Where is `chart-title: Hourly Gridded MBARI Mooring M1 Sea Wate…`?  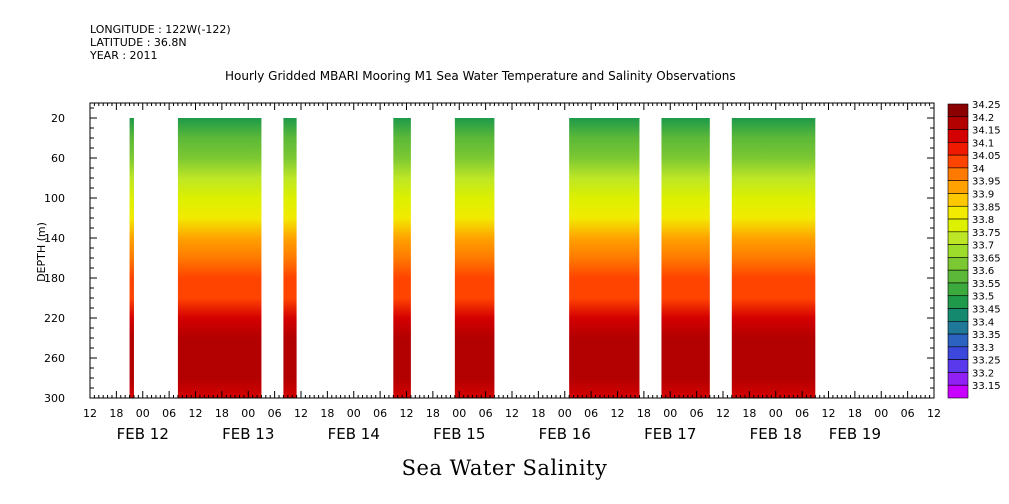 chart-title: Hourly Gridded MBARI Mooring M1 Sea Wate… is located at coordinates (480, 76).